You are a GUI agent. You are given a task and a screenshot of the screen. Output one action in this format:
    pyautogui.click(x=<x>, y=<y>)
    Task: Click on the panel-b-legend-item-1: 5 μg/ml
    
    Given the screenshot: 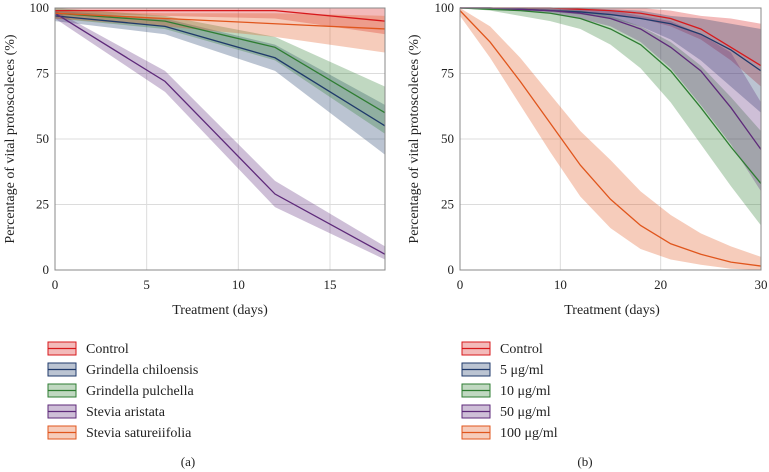 What is the action you would take?
    pyautogui.click(x=502, y=370)
    